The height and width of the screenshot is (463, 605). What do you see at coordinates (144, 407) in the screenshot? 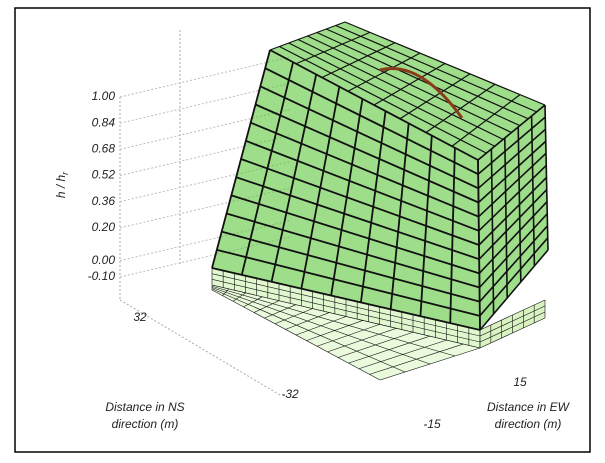
I see `y-axis-label: Distance in NS` at bounding box center [144, 407].